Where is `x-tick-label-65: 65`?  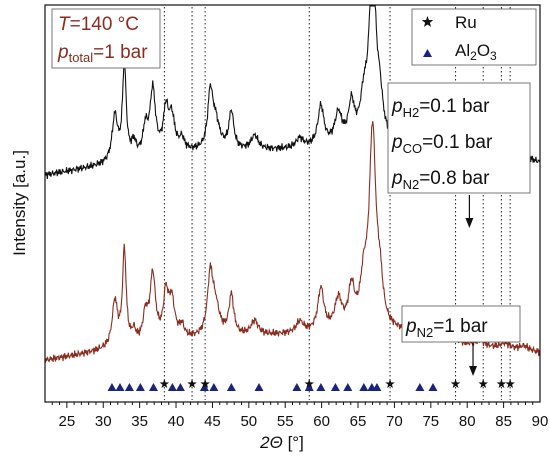
x-tick-label-65: 65 is located at coordinates (358, 421).